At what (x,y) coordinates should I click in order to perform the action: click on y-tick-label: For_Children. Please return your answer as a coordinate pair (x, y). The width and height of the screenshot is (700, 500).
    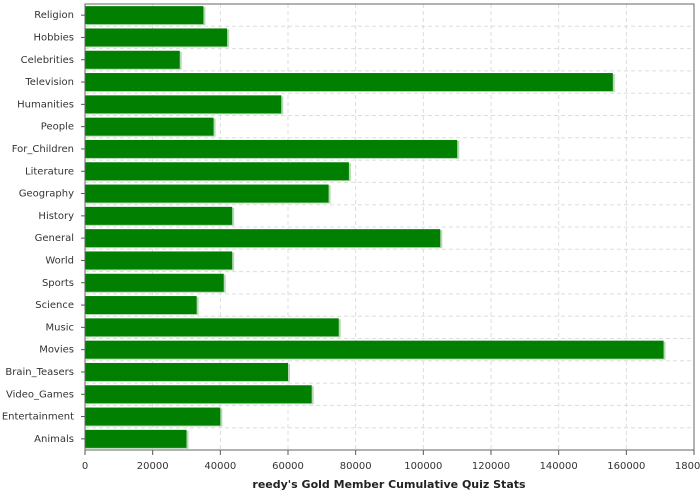
    Looking at the image, I should click on (43, 149).